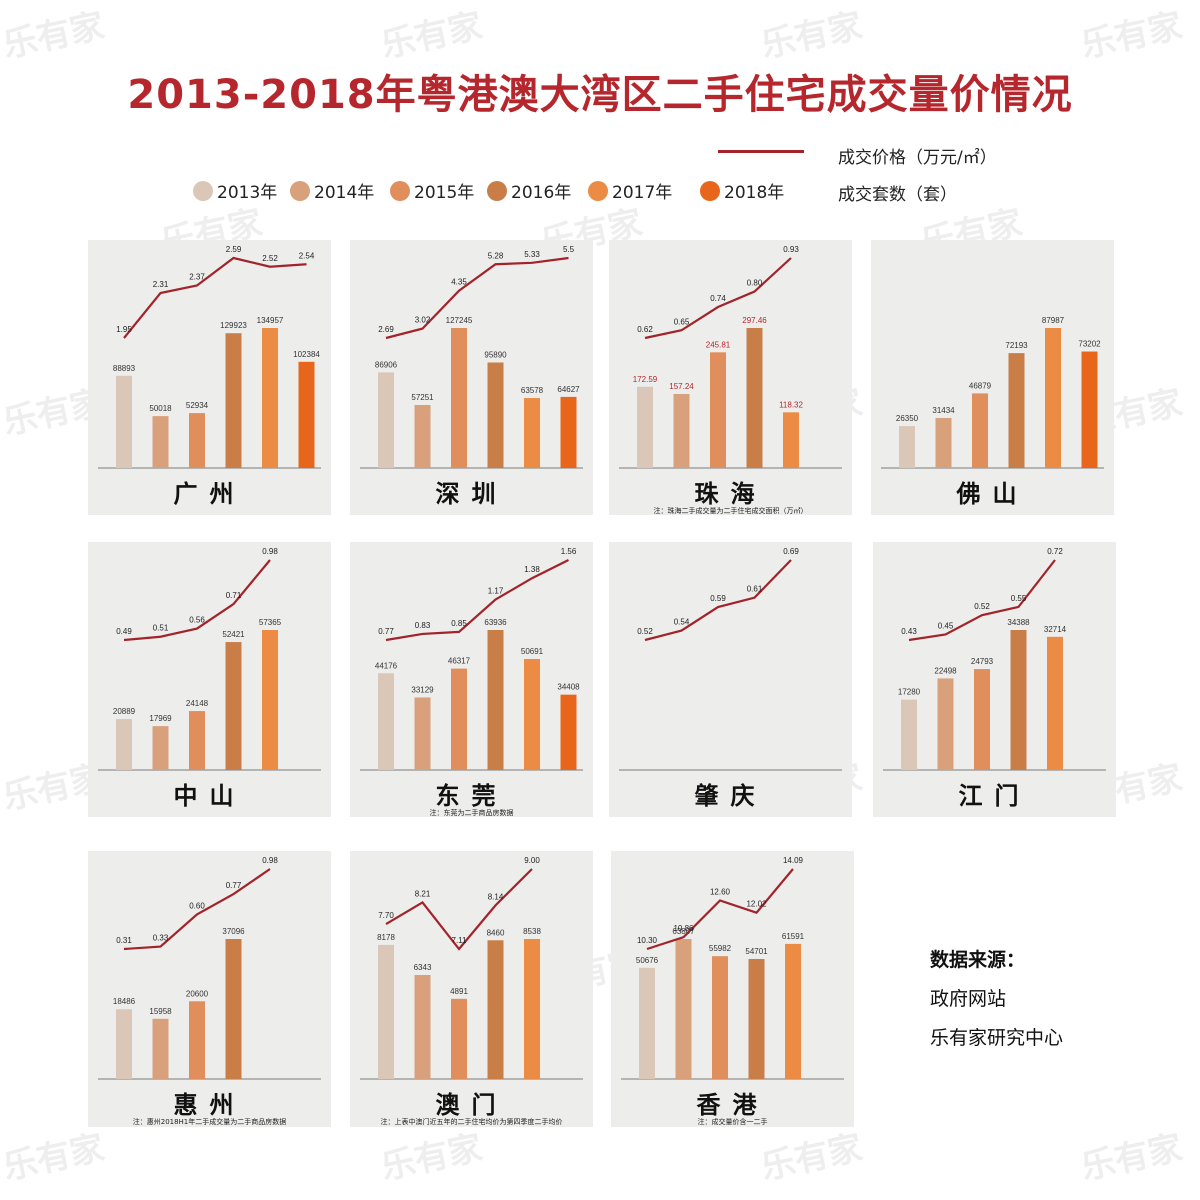  Describe the element at coordinates (234, 885) in the screenshot. I see `price-value-label: 0.77` at that location.